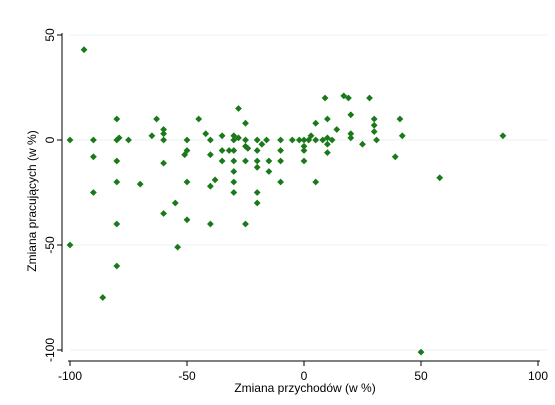  I want to click on x-tick-label: 50, so click(421, 376).